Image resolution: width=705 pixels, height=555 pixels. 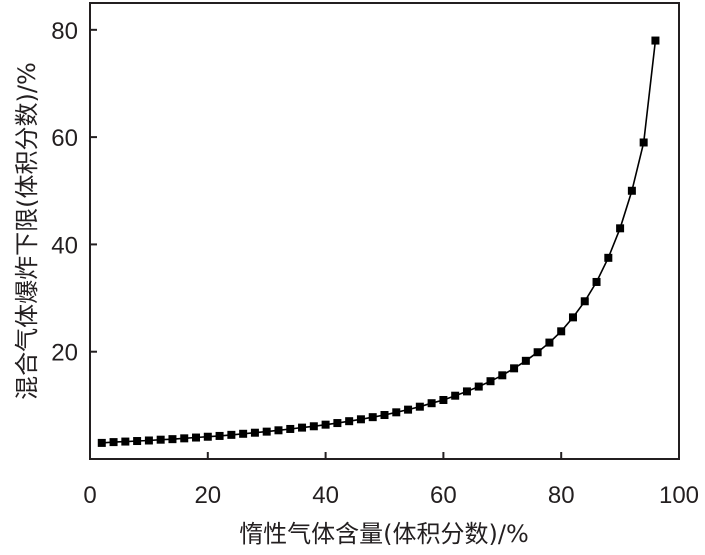 I want to click on x-tick-label: 60, so click(x=443, y=495).